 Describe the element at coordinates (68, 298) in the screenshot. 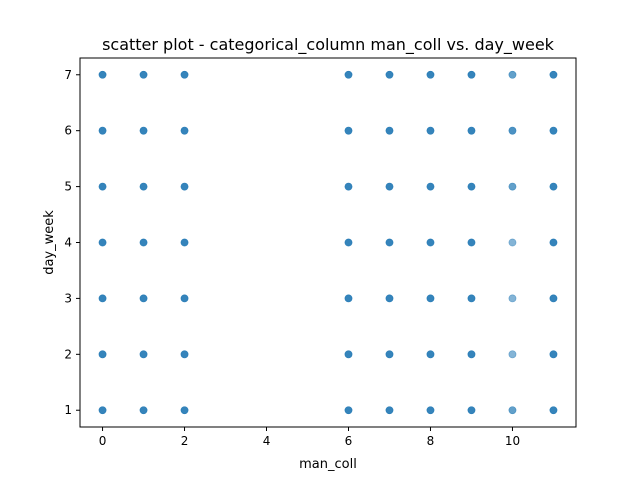

I see `y-tick-label: 3` at that location.